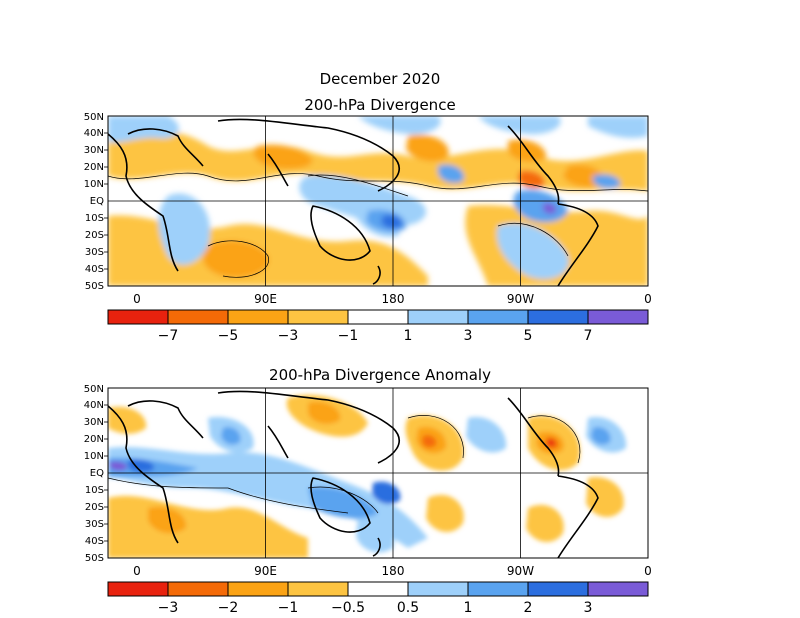 This screenshot has width=800, height=618. Describe the element at coordinates (380, 375) in the screenshot. I see `figure-title-anomaly: 200-hPa Divergence Anomaly` at that location.